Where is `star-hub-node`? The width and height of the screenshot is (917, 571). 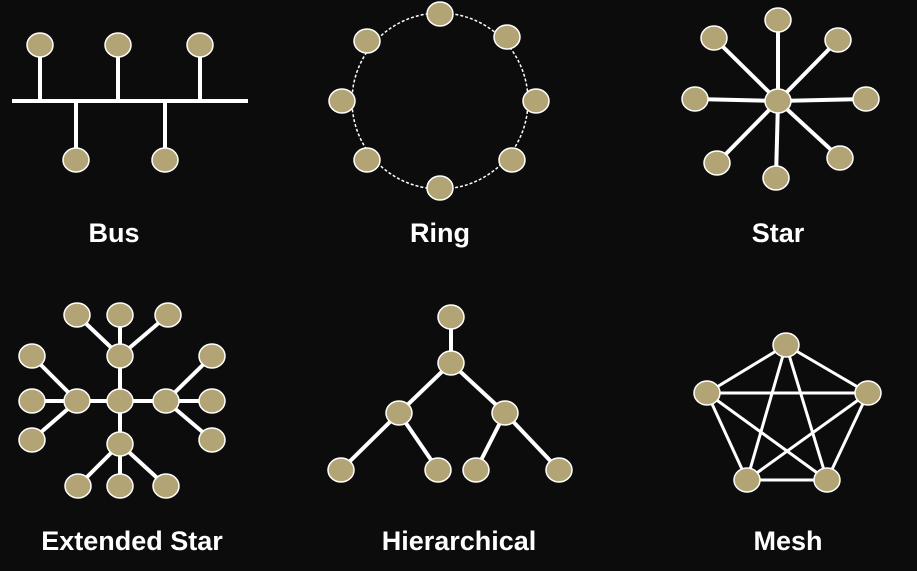 star-hub-node is located at coordinates (778, 101).